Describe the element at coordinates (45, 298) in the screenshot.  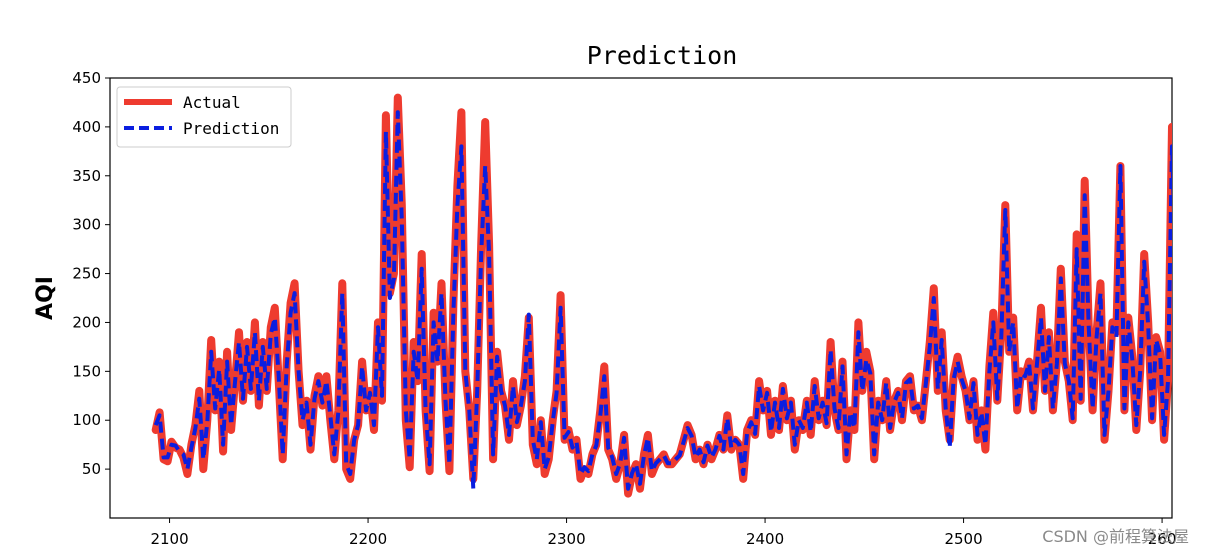
I see `y-axis-label: AQI` at that location.